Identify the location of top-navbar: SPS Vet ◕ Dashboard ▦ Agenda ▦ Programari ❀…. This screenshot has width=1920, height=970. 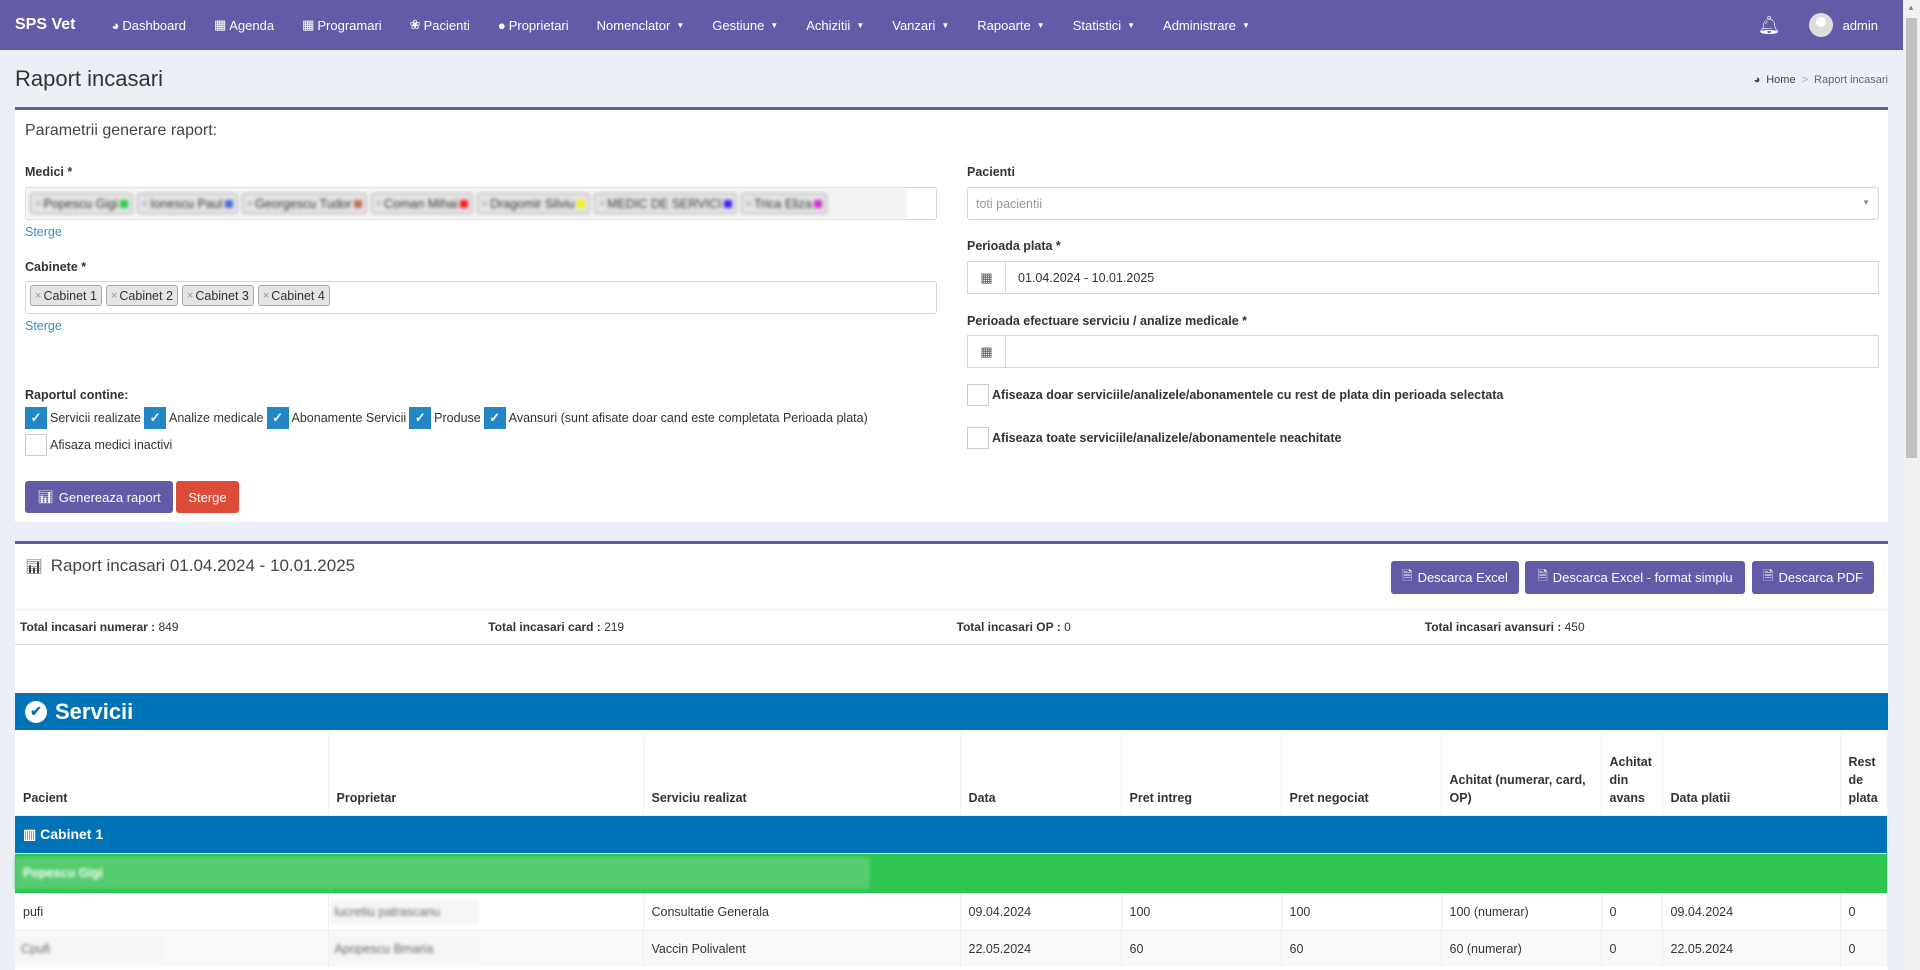
(951, 25).